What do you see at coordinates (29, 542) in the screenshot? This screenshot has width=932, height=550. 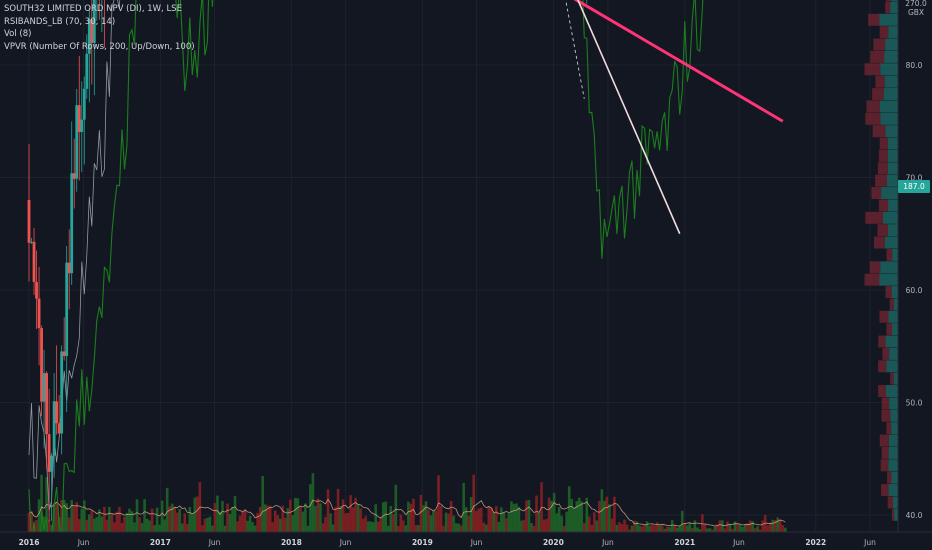 I see `time-tick-label: 2016` at bounding box center [29, 542].